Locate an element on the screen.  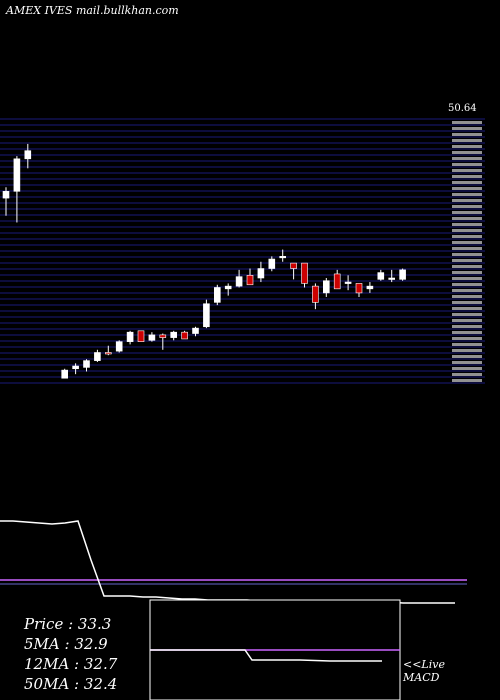
ma12-stat: 12MA : 32.7 is located at coordinates (71, 664).